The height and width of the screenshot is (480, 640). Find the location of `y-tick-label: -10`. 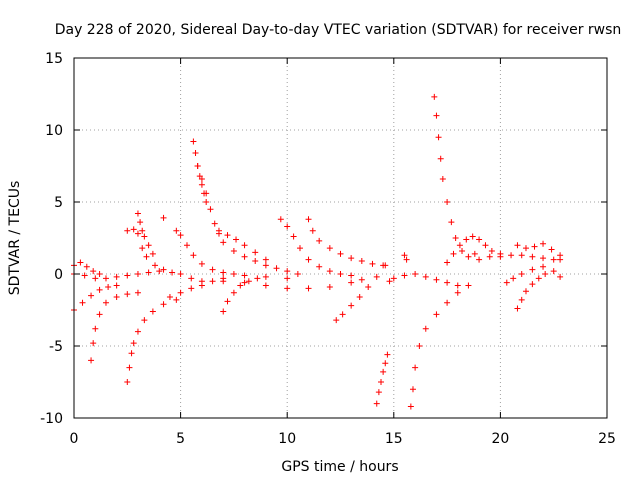

y-tick-label: -10 is located at coordinates (51, 419).